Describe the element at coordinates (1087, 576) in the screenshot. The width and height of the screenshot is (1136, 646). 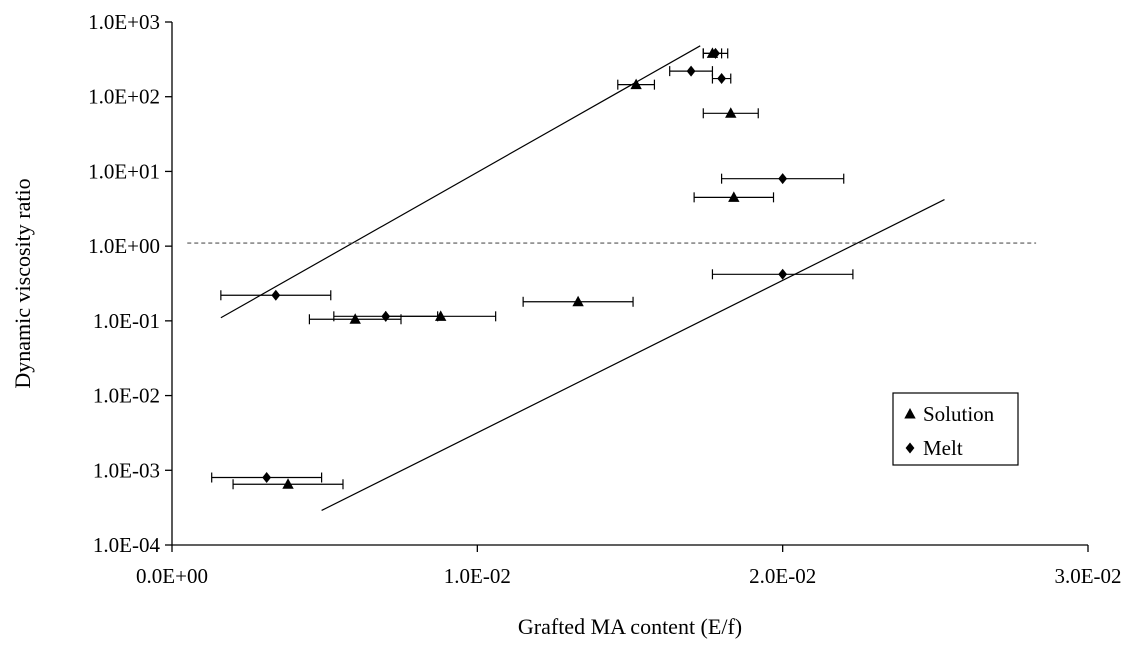
I see `x-tick-label: 3.0E-02` at that location.